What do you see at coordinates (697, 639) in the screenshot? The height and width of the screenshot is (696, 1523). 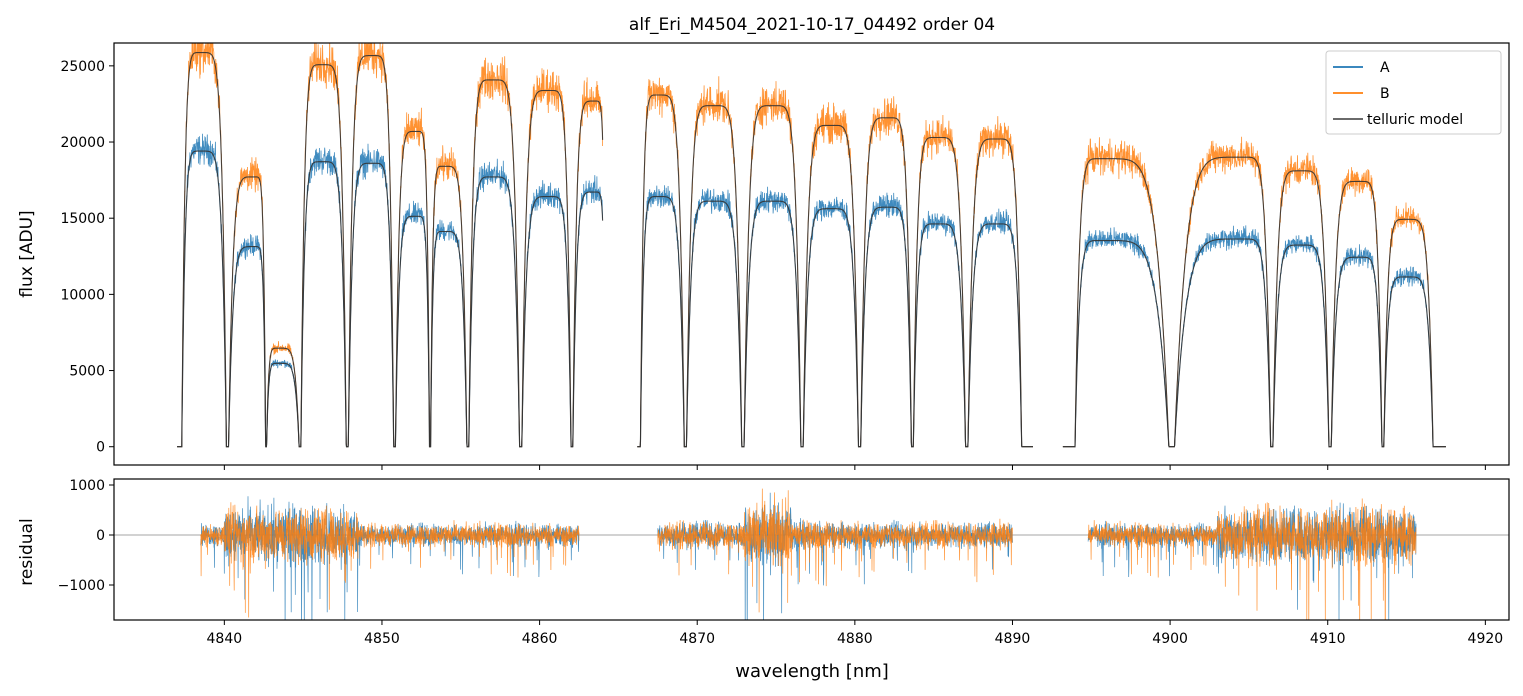 I see `residual-x-tick-label: 4870` at bounding box center [697, 639].